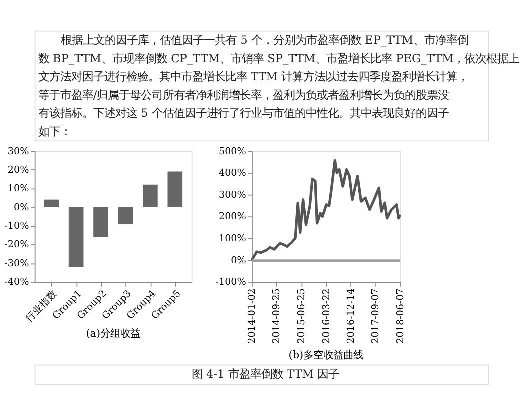  I want to click on text: (b)多空收益曲线, so click(326, 355).